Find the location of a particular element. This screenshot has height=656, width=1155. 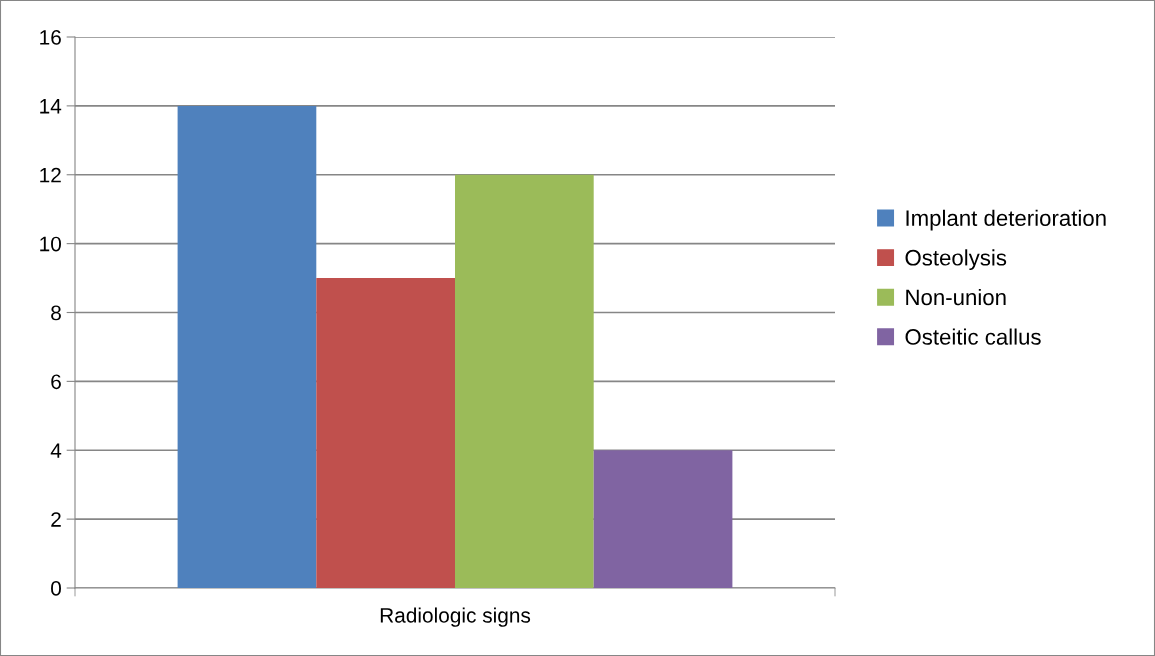

y-tick-label: 4 is located at coordinates (56, 450).